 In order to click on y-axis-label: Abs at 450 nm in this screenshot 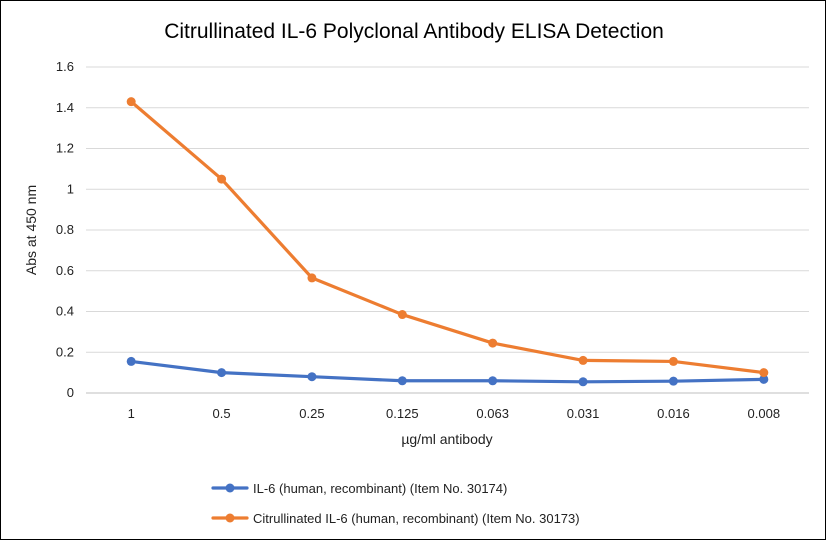, I will do `click(31, 230)`.